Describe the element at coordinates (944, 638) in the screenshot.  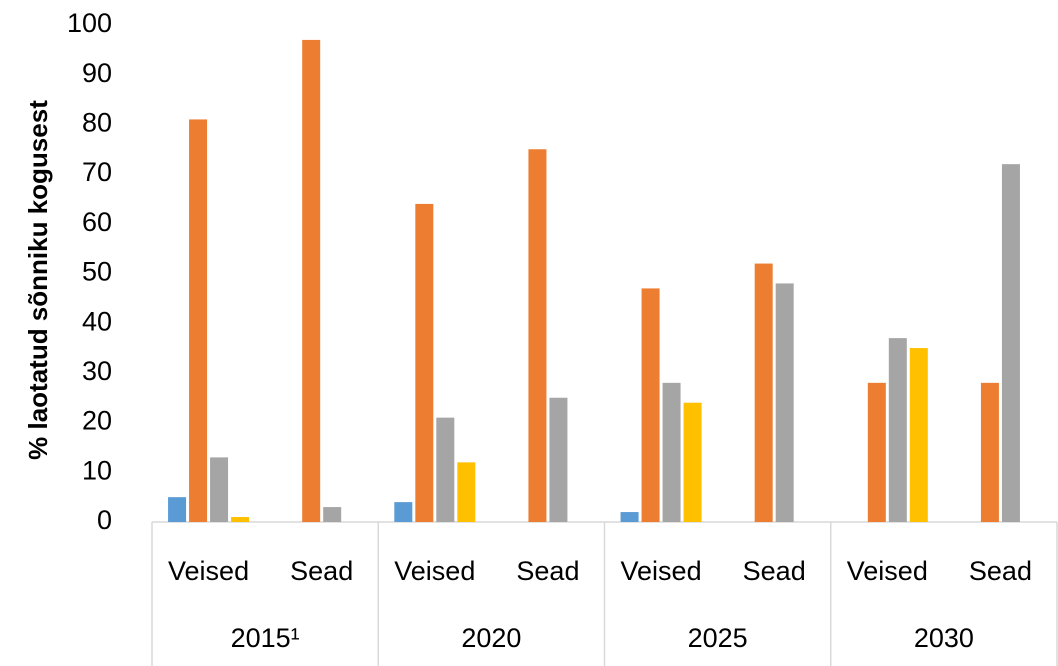
I see `group-label: 2030` at that location.